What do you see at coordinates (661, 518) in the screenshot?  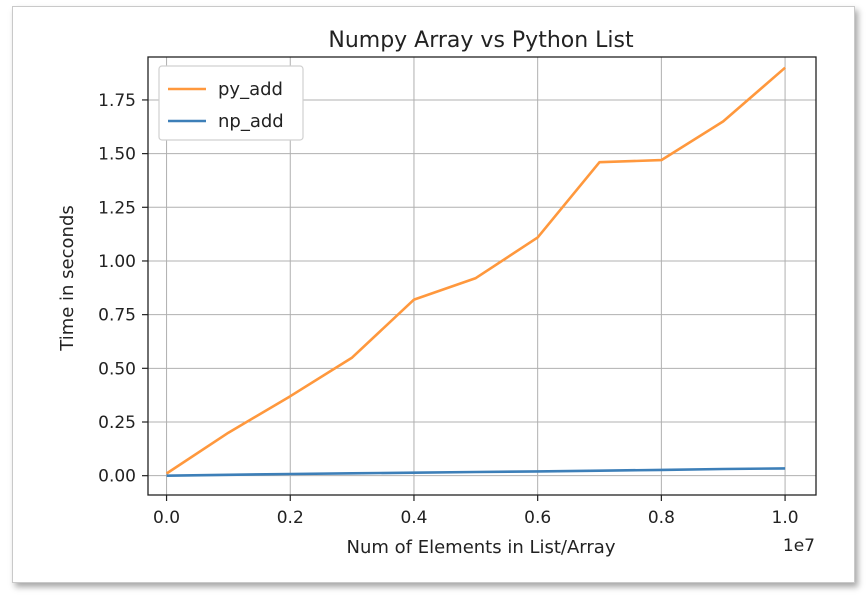 I see `x-tick-label: 0.8` at bounding box center [661, 518].